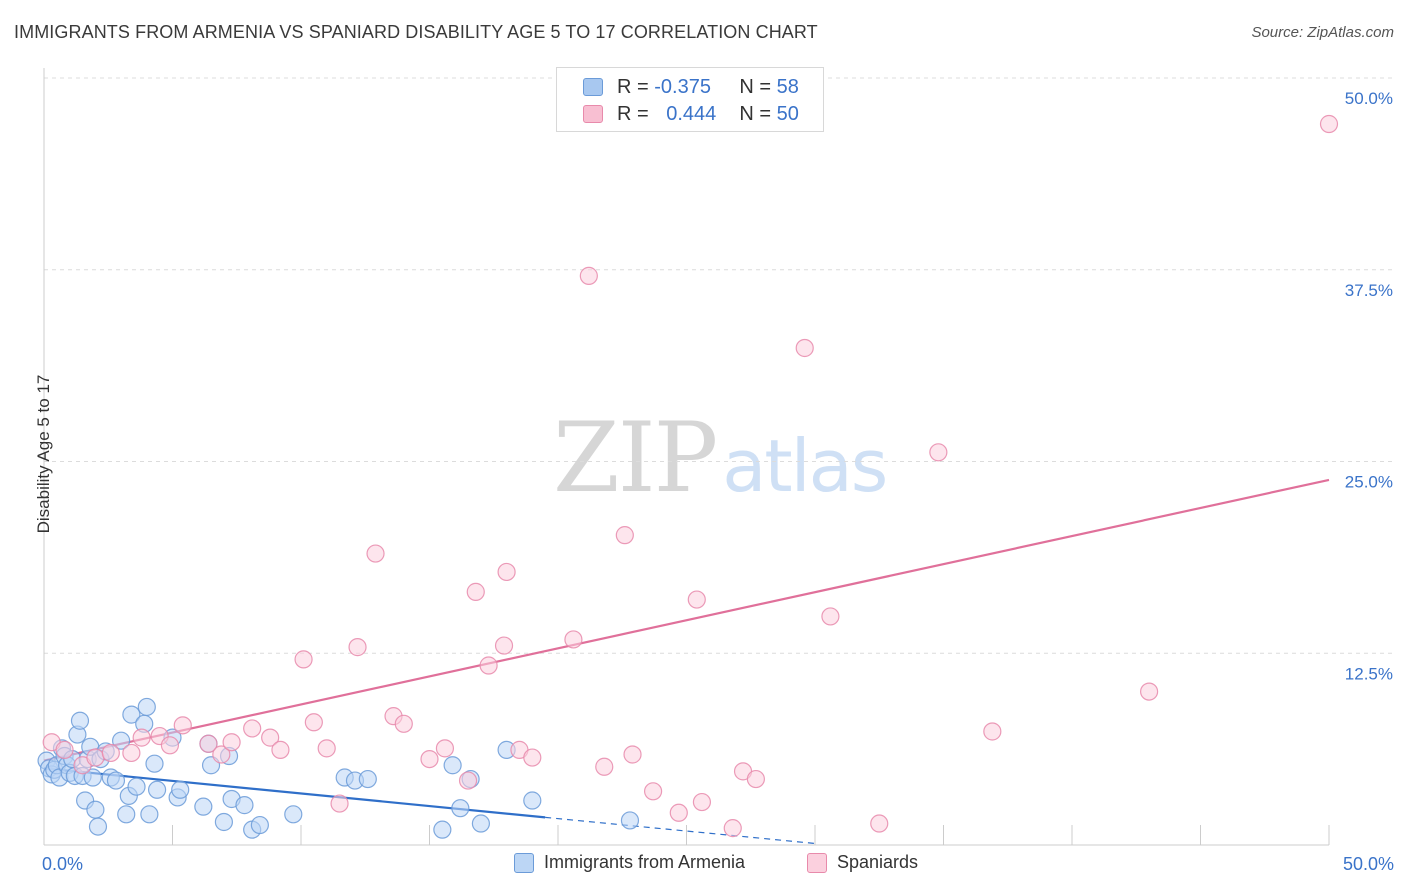 The image size is (1406, 892). What do you see at coordinates (1369, 673) in the screenshot?
I see `y-tick-label: 12.5%` at bounding box center [1369, 673].